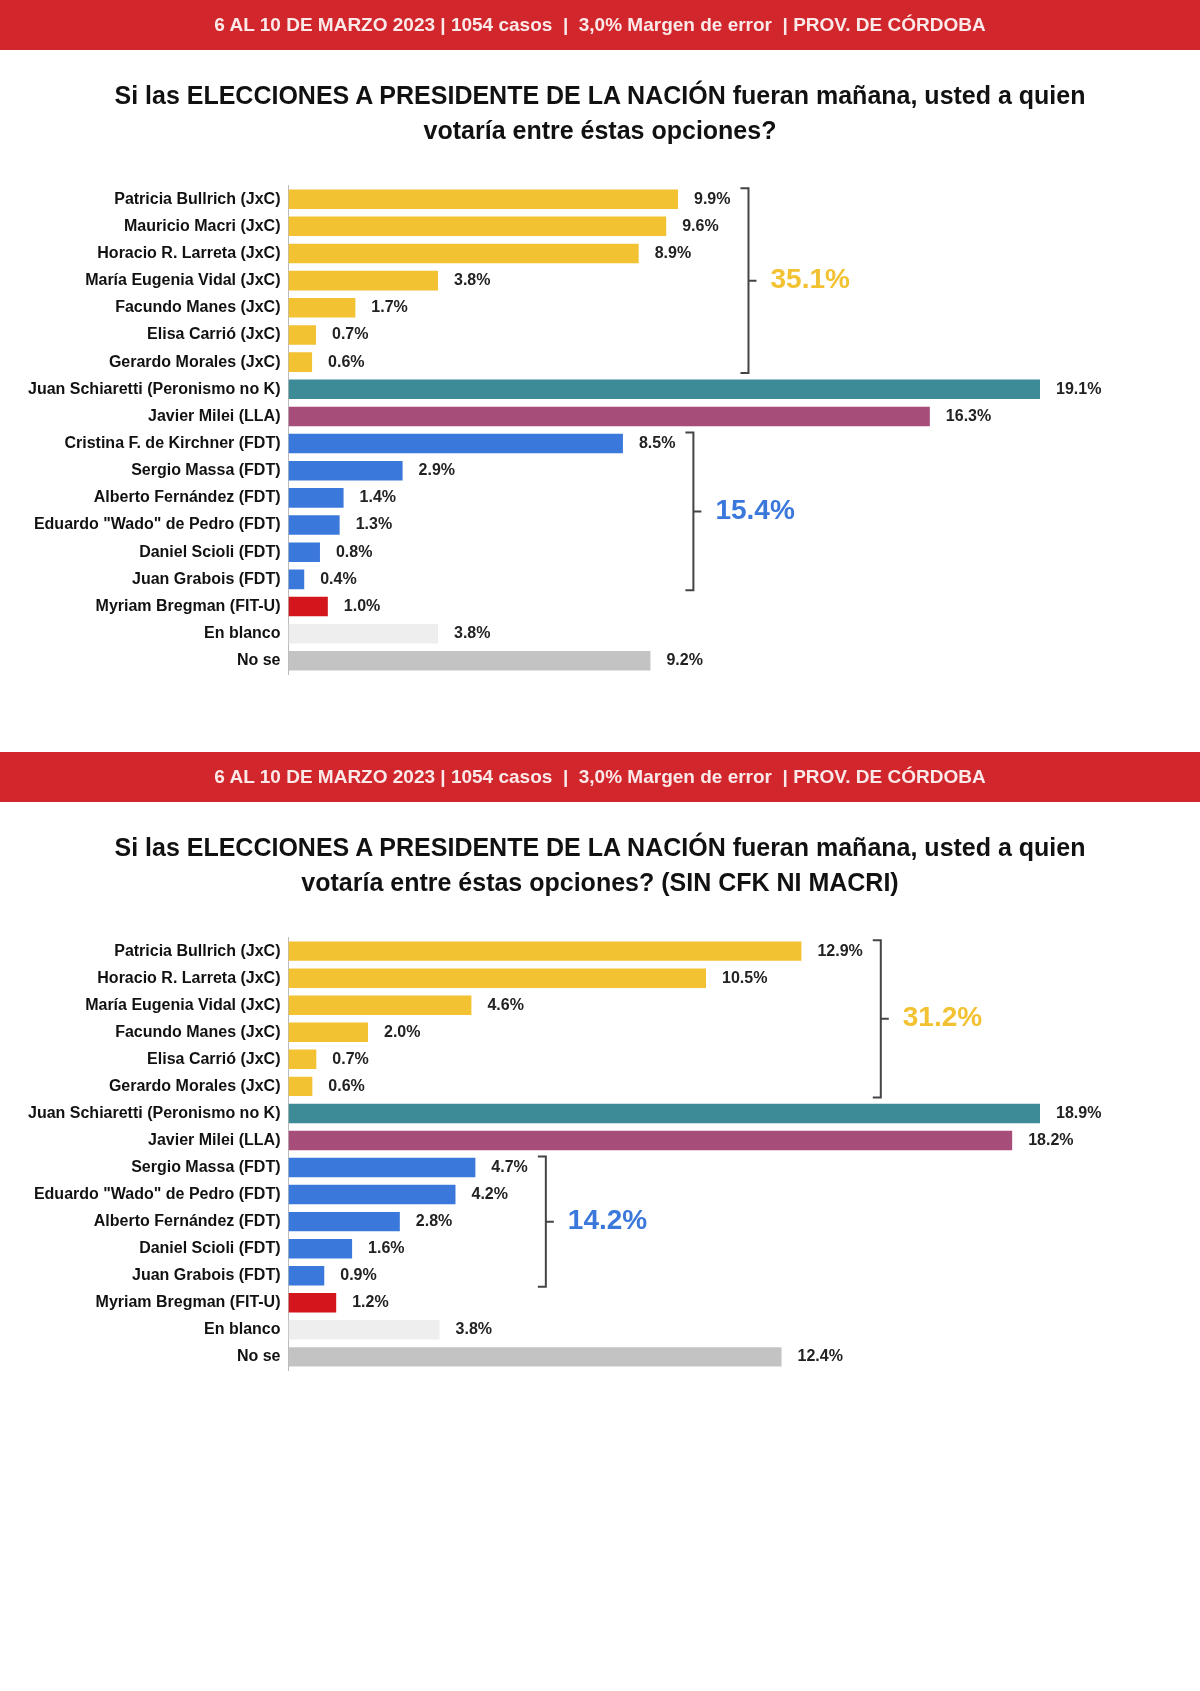 The height and width of the screenshot is (1691, 1200). Describe the element at coordinates (210, 551) in the screenshot. I see `y-tick-label: Daniel Scioli (FDT)` at that location.